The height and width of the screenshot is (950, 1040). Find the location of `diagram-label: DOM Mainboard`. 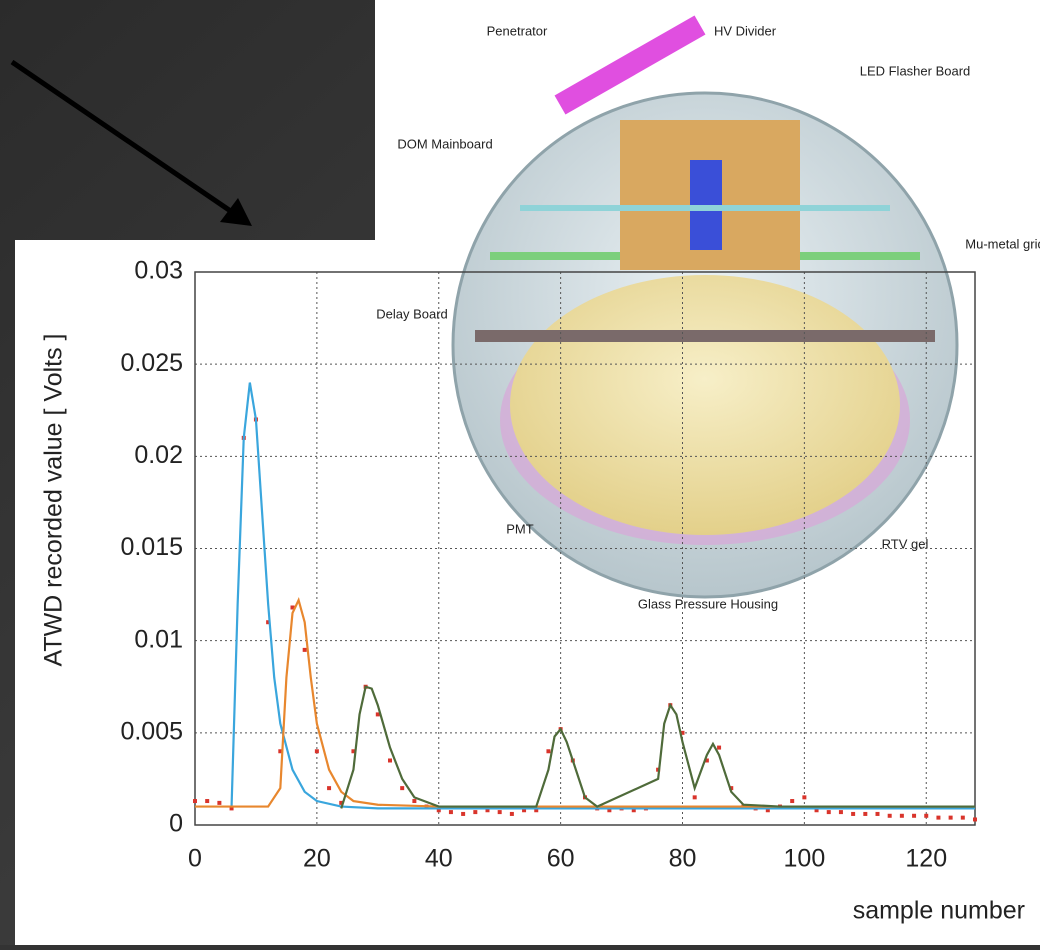

diagram-label: DOM Mainboard is located at coordinates (444, 143).